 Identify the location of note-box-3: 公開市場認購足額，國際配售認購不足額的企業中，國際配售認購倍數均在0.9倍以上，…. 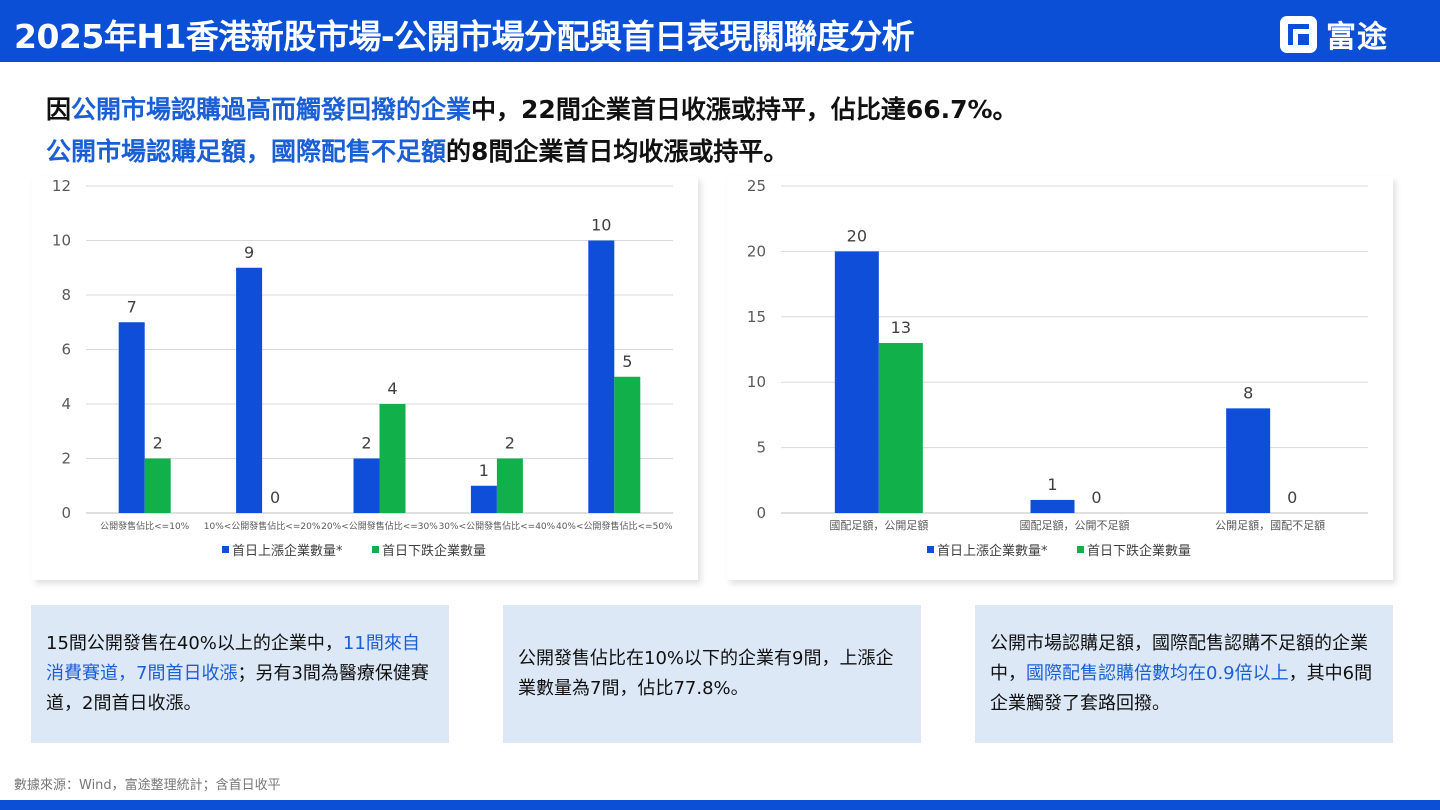
(1184, 674).